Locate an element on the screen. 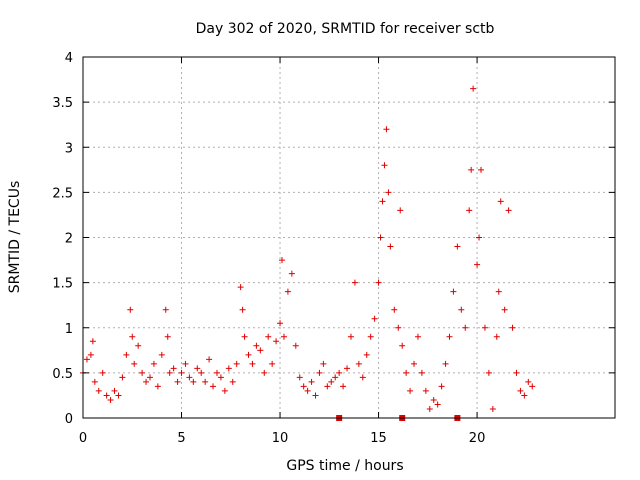 This screenshot has height=480, width=640. y-tick-label: 4 is located at coordinates (69, 58).